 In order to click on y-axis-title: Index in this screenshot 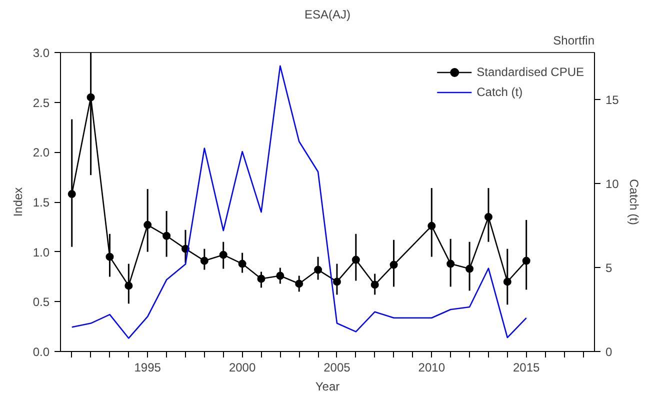, I will do `click(17, 202)`.